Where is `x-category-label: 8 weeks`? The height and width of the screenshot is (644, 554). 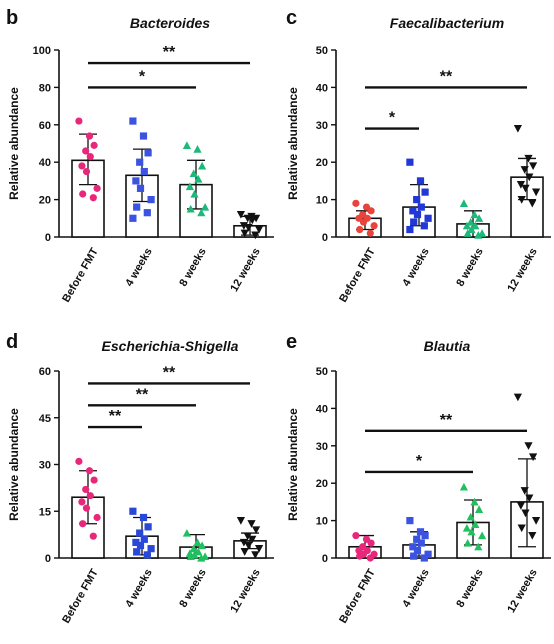
x-category-label: 8 weeks is located at coordinates (469, 588).